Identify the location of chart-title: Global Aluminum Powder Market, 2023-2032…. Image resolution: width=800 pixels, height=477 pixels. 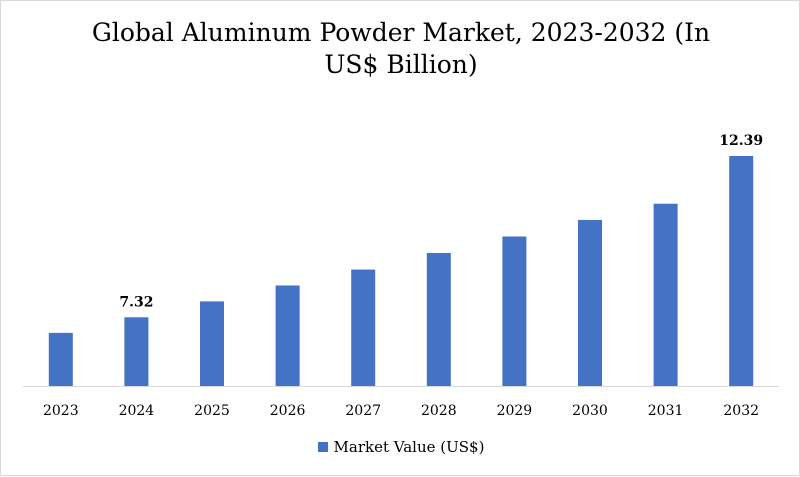
(401, 48).